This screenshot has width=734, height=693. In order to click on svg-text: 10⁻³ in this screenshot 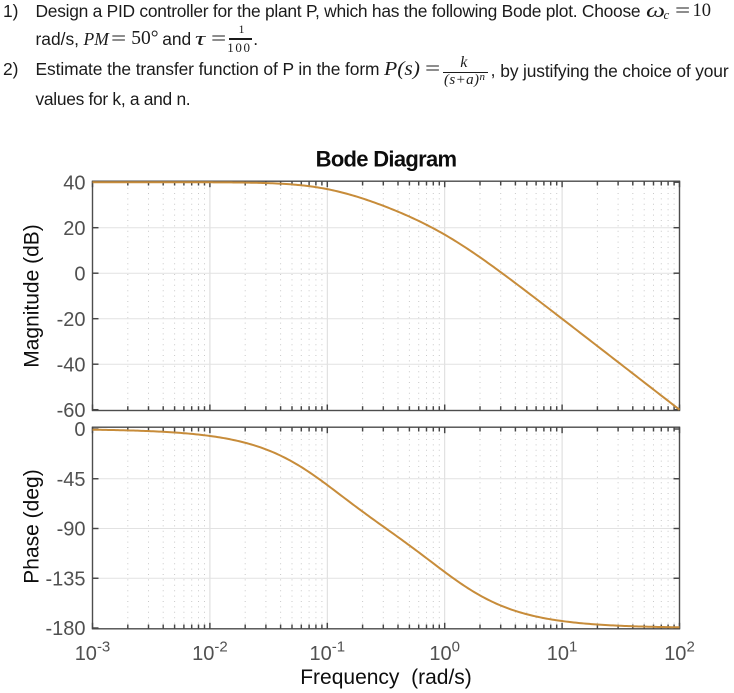, I will do `click(93, 652)`.